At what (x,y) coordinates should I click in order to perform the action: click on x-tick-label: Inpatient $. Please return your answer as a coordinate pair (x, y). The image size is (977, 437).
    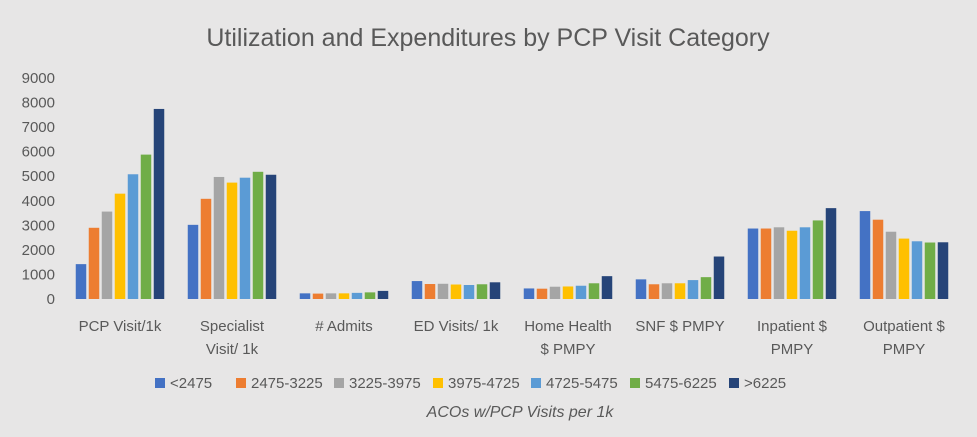
    Looking at the image, I should click on (792, 326).